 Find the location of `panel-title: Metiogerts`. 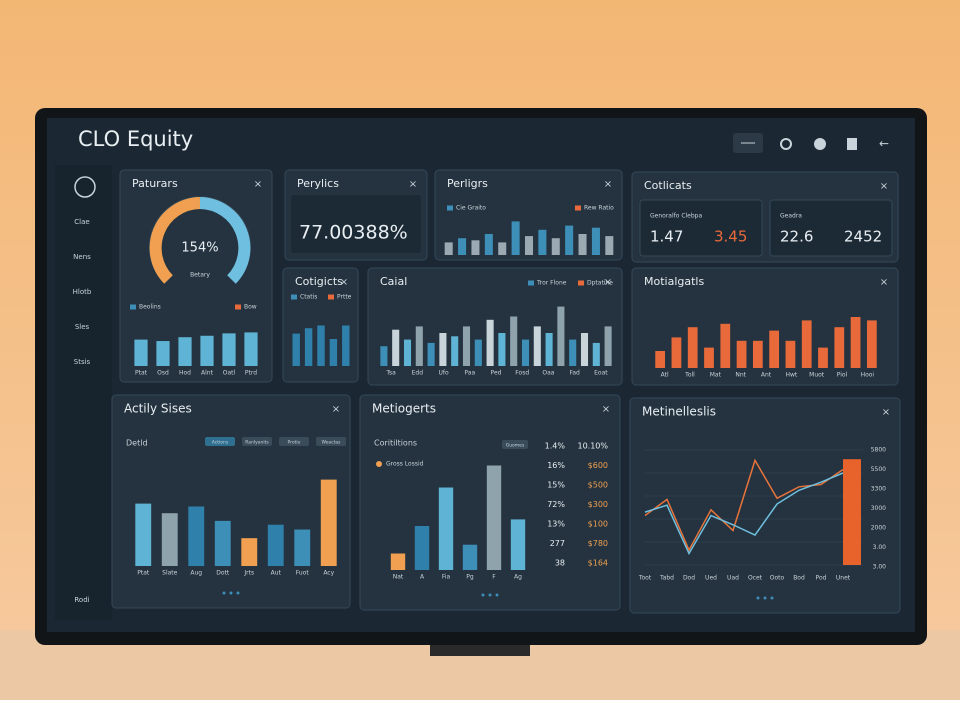

panel-title: Metiogerts is located at coordinates (404, 409).